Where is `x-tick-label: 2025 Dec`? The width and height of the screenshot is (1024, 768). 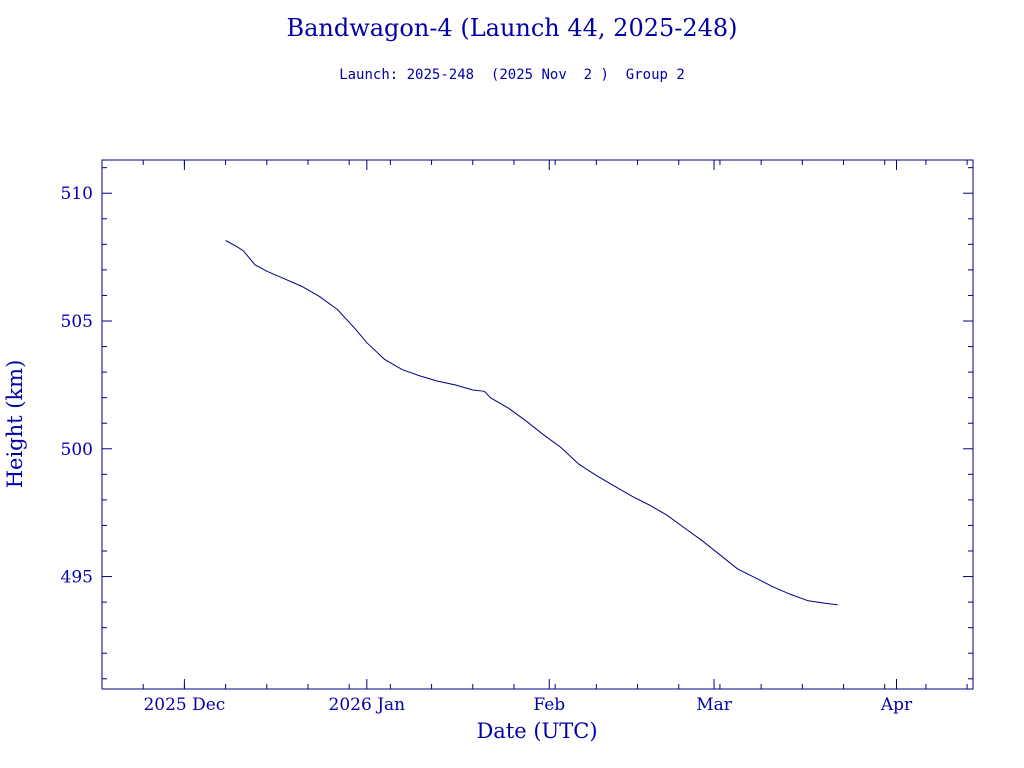 x-tick-label: 2025 Dec is located at coordinates (184, 705).